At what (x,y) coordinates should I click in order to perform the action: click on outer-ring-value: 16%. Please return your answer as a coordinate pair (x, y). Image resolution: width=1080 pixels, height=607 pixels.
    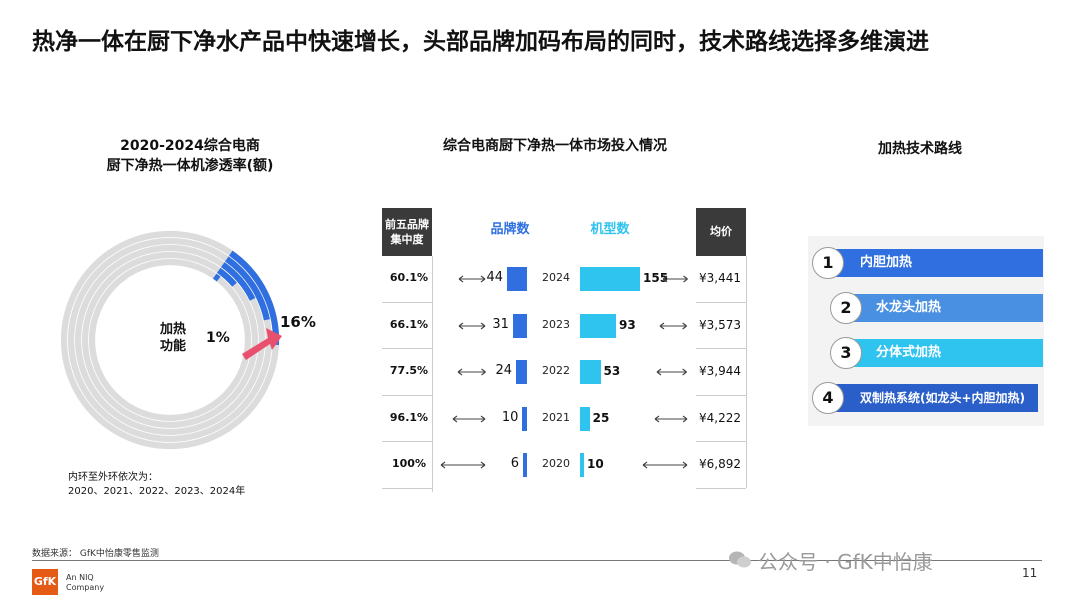
    Looking at the image, I should click on (298, 322).